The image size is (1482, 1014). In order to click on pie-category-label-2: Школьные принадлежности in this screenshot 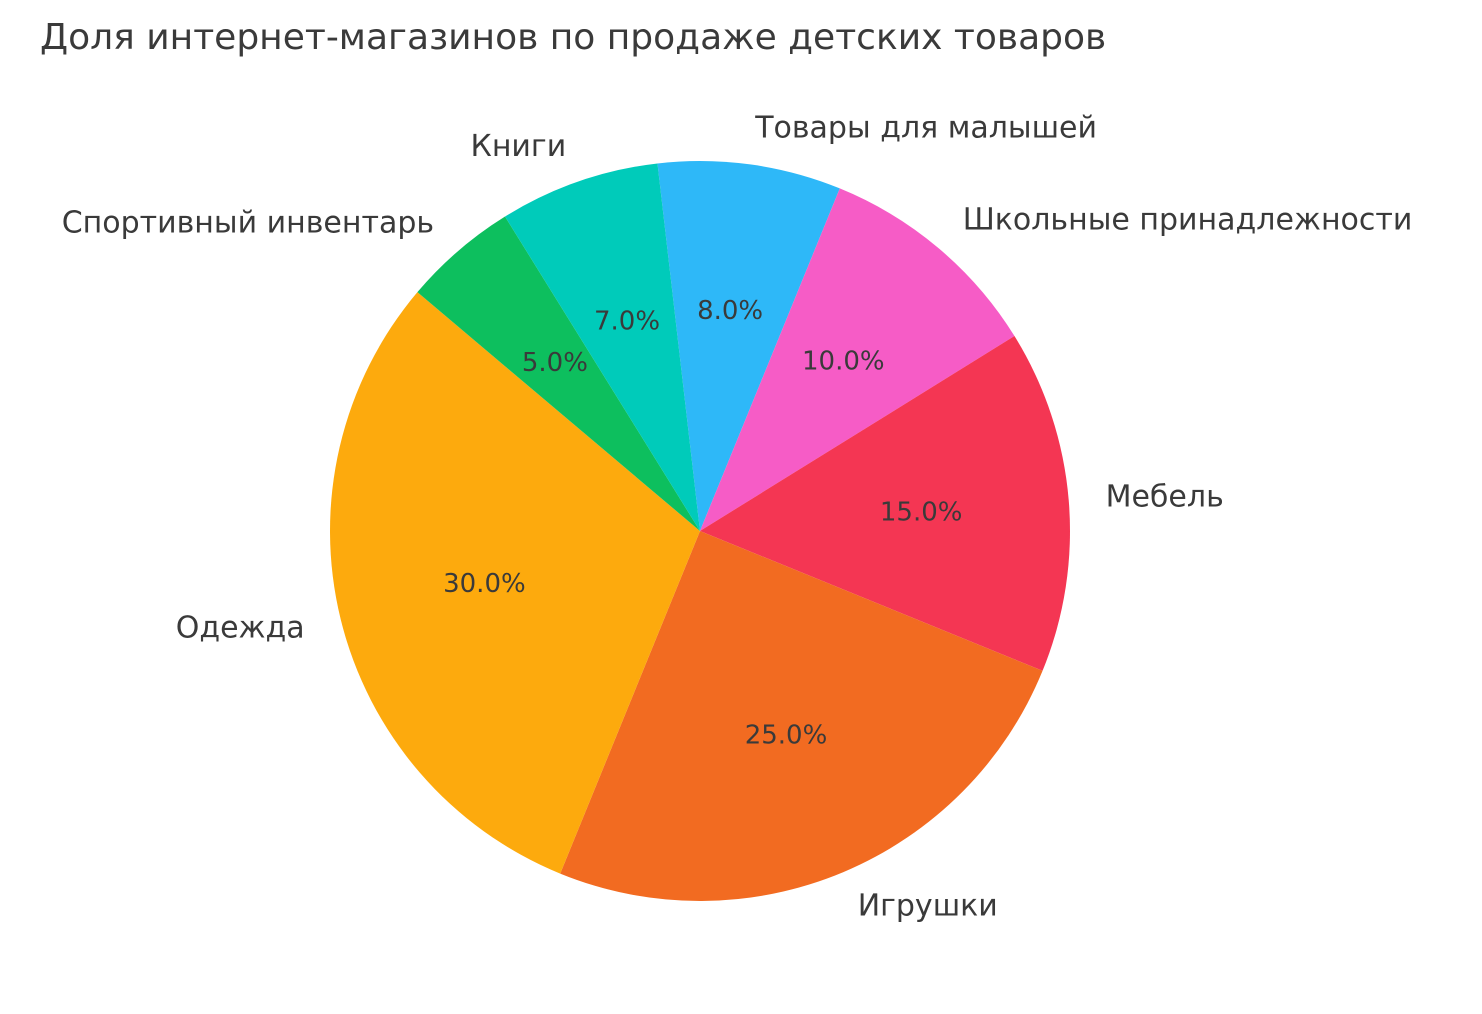, I will do `click(1188, 220)`.